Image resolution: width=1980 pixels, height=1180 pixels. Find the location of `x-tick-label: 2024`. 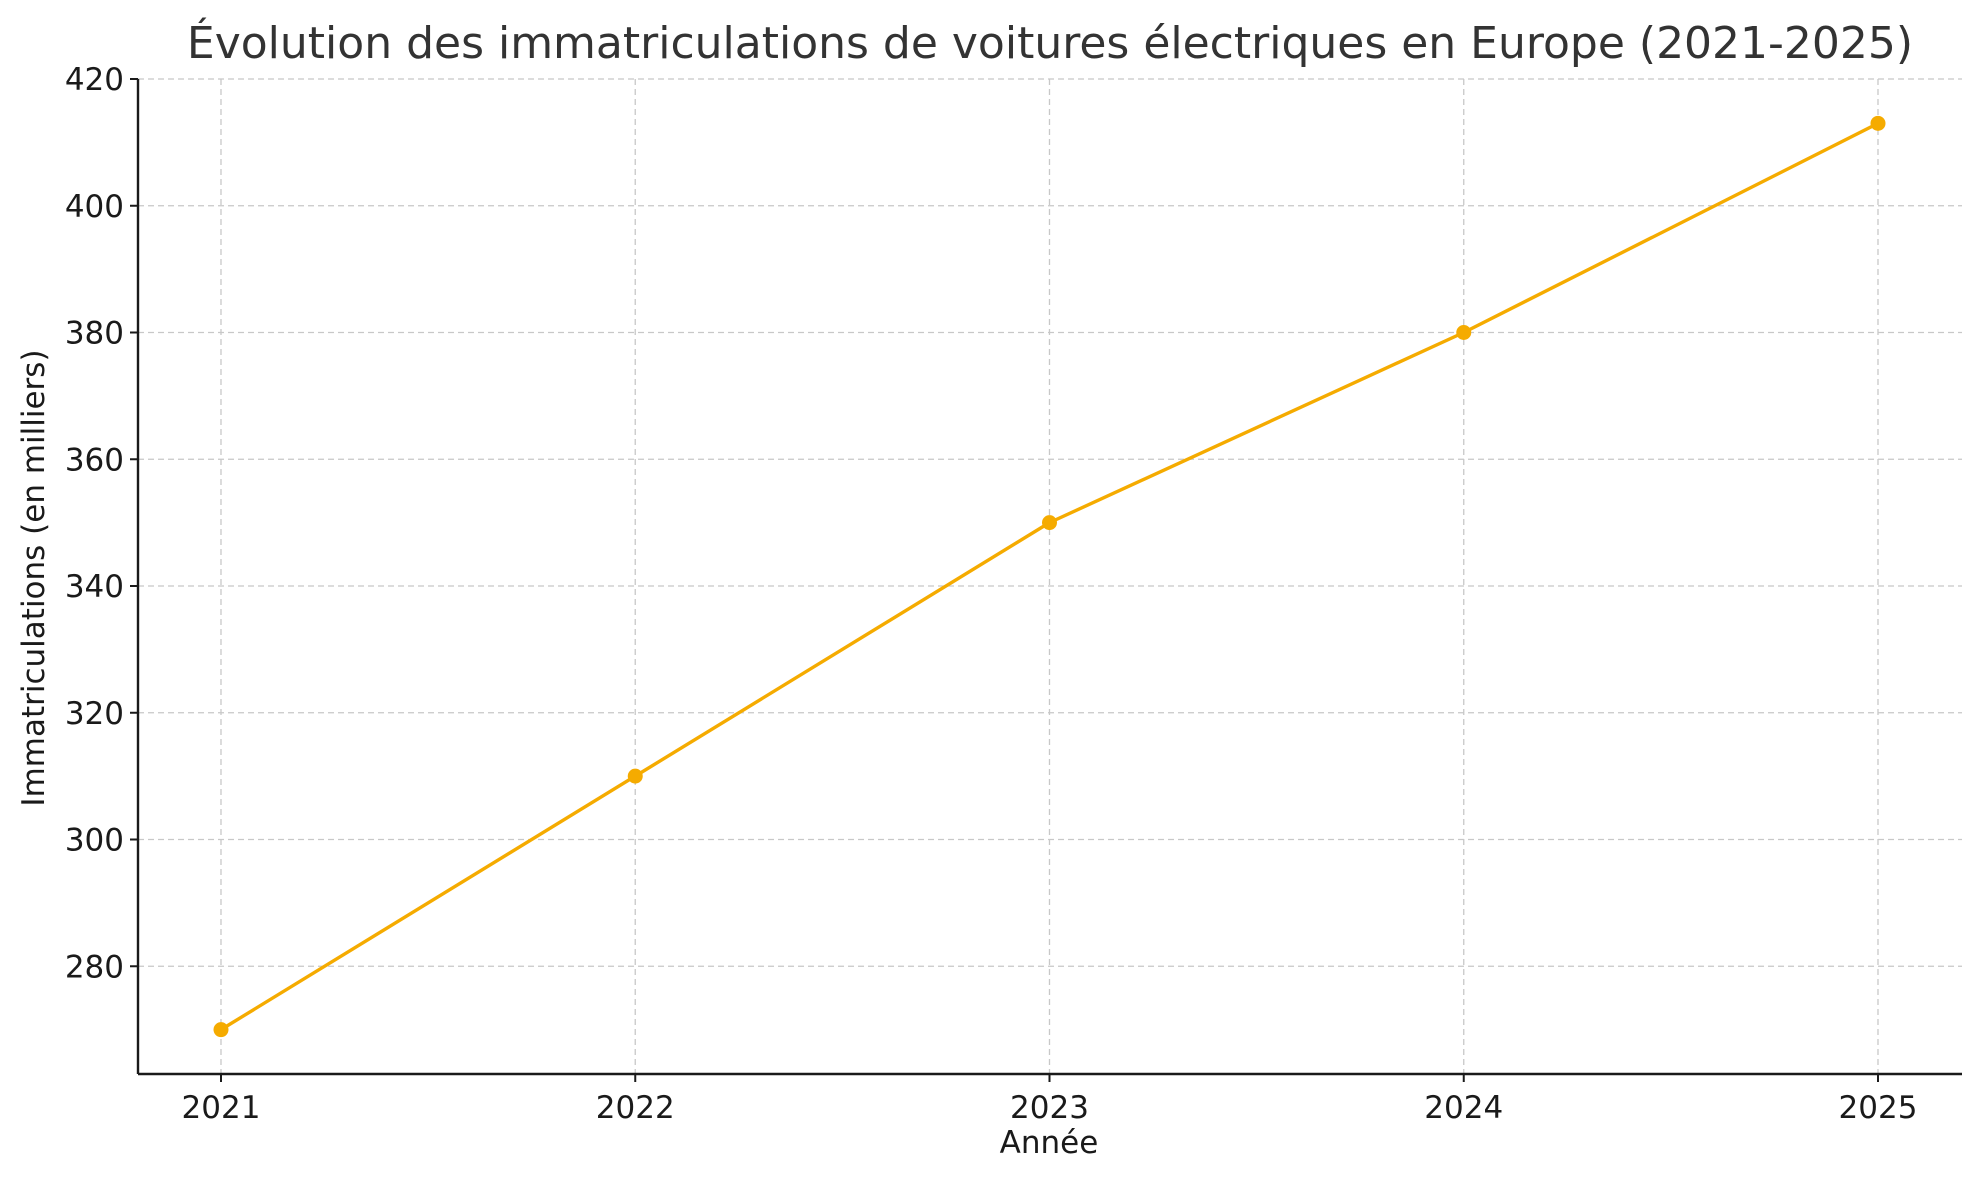

x-tick-label: 2024 is located at coordinates (1463, 1108).